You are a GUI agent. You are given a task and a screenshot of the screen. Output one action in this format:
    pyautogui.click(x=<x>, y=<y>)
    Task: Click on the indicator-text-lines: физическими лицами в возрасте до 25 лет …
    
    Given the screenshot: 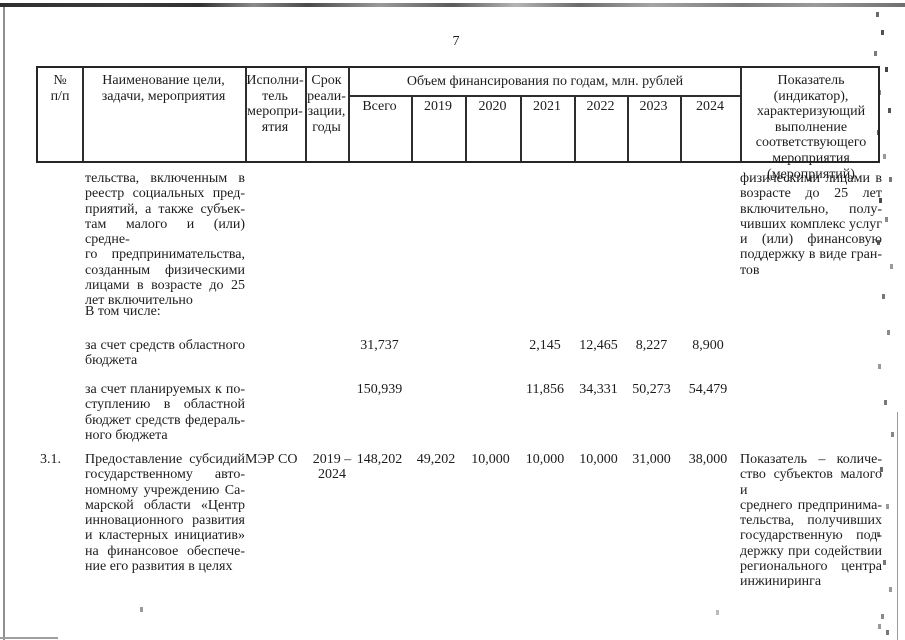 What is the action you would take?
    pyautogui.click(x=811, y=217)
    